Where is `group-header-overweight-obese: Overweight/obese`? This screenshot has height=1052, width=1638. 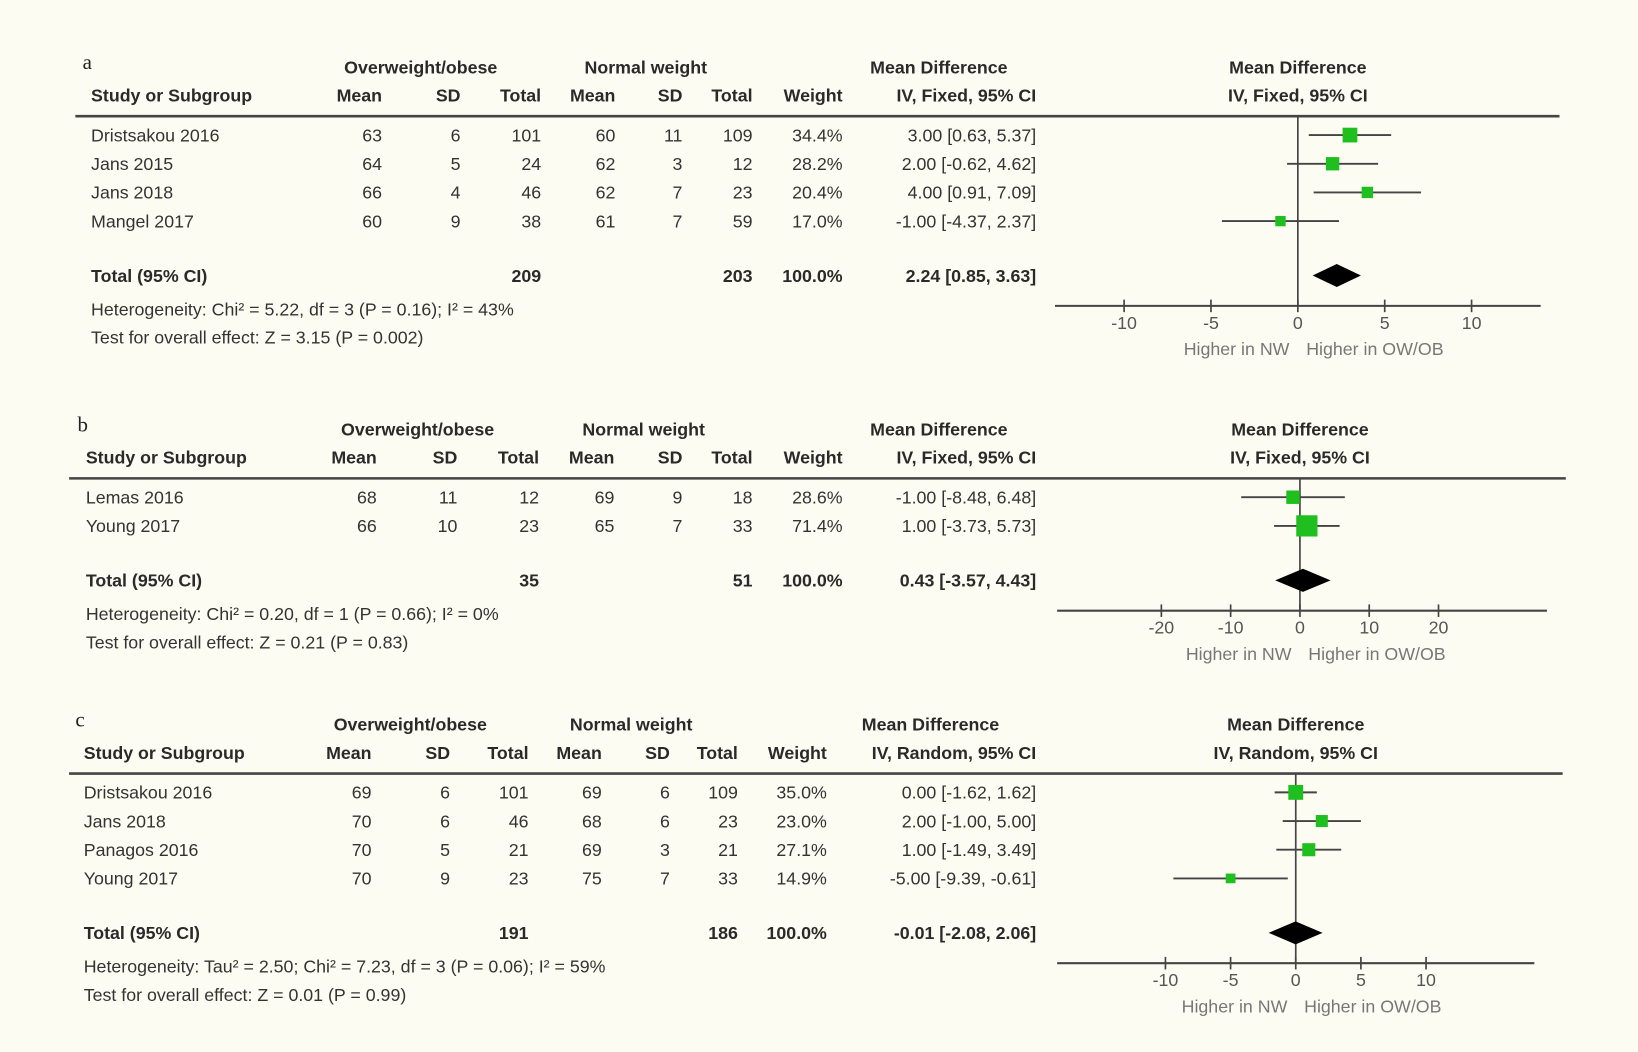 group-header-overweight-obese: Overweight/obese is located at coordinates (417, 429).